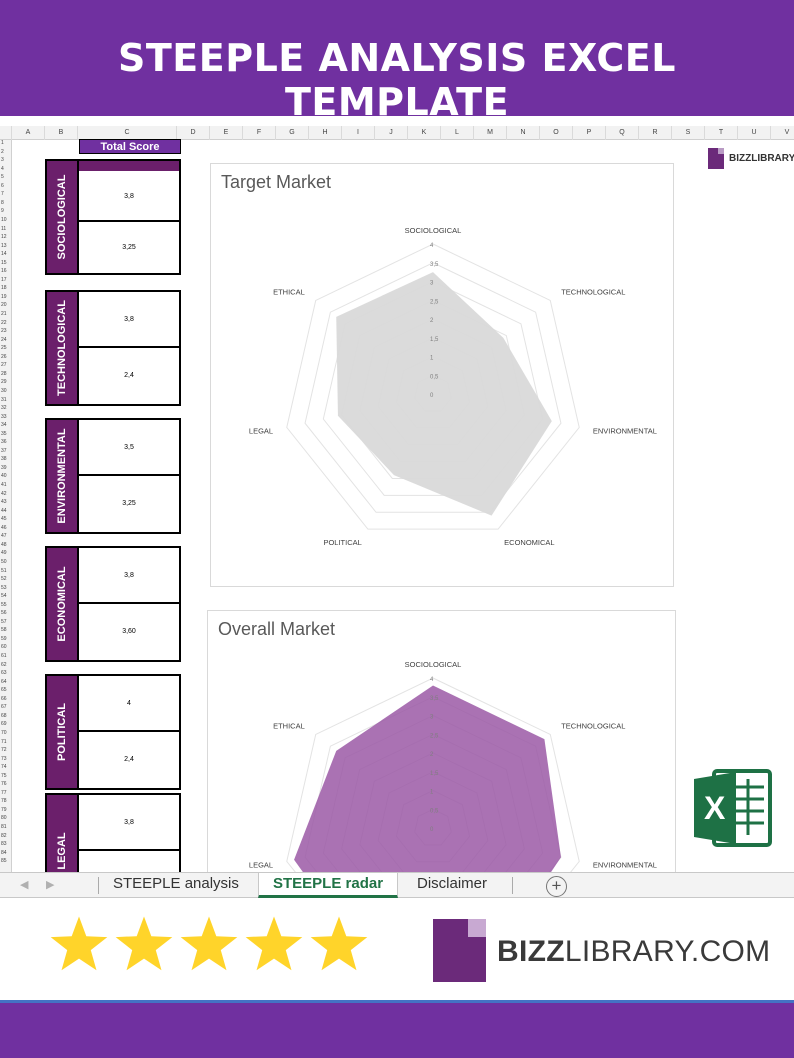 Image resolution: width=794 pixels, height=1058 pixels. What do you see at coordinates (721, 133) in the screenshot?
I see `column-header: T` at bounding box center [721, 133].